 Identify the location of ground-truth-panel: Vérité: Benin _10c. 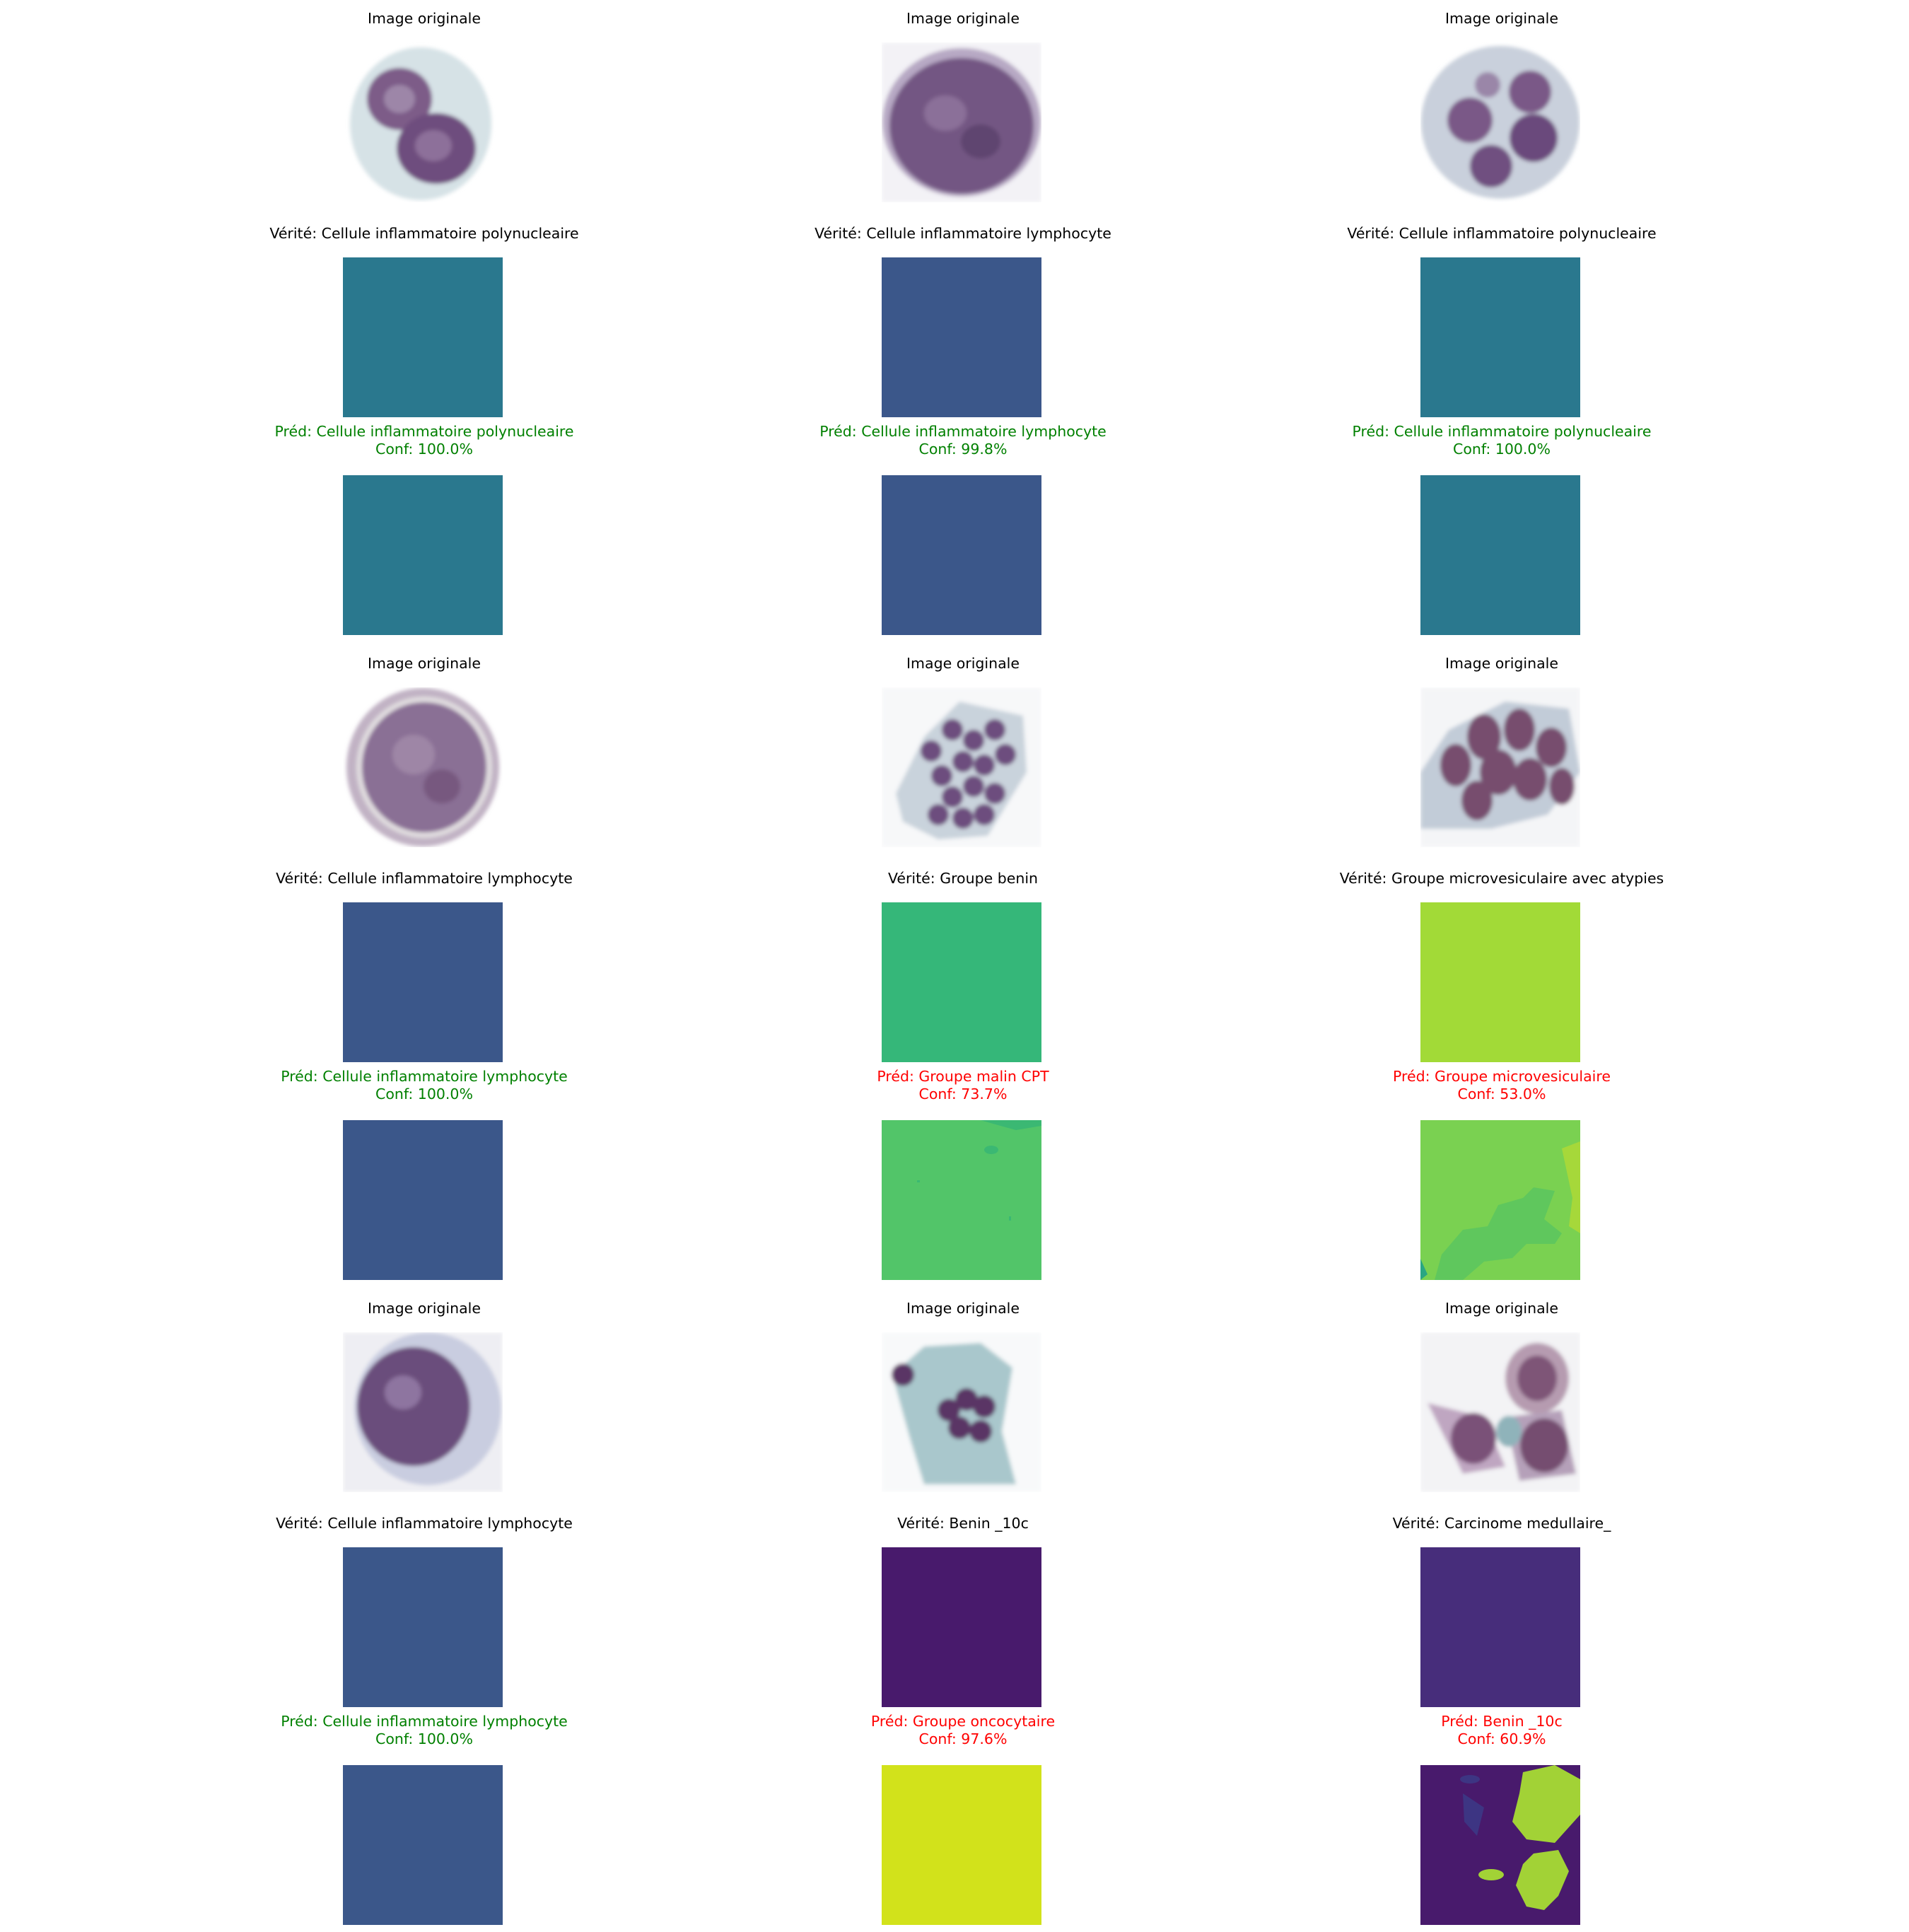
(963, 1611).